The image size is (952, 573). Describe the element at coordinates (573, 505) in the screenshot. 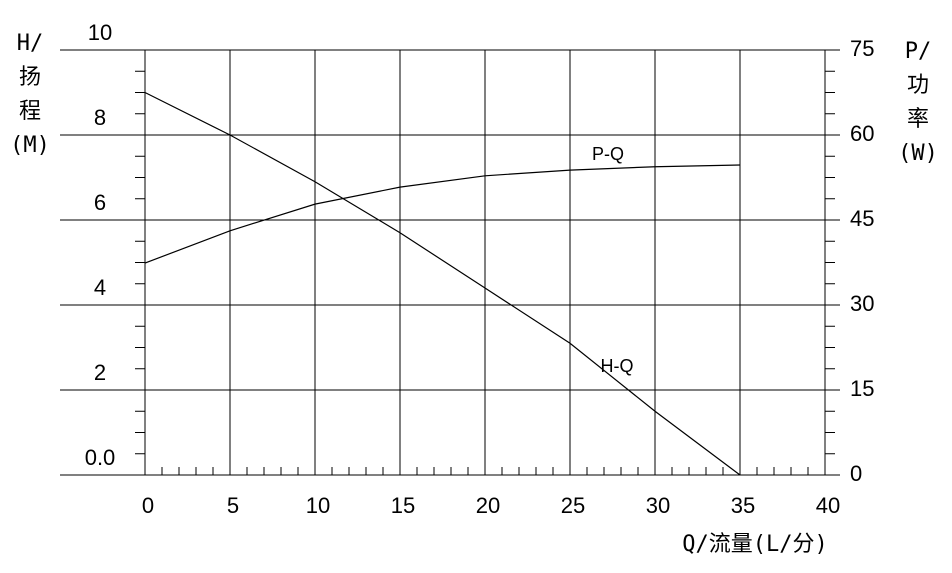

I see `x-tick-label: 25` at that location.